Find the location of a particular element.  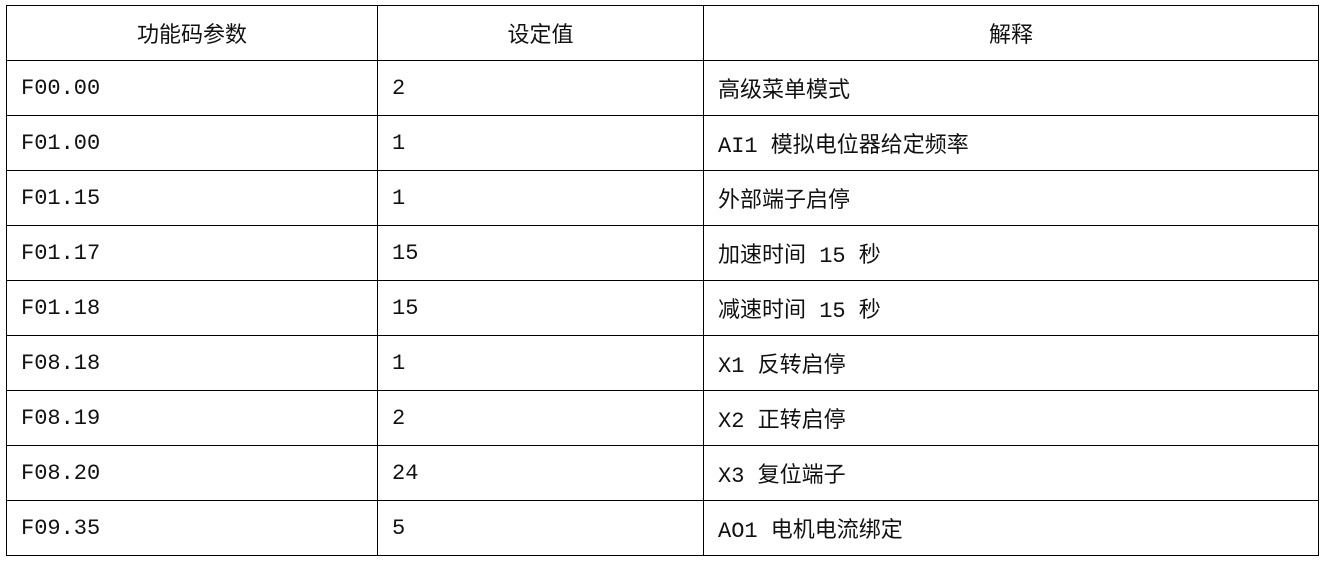

table-row: F01.18 15 减速时间 15 秒 is located at coordinates (662, 308).